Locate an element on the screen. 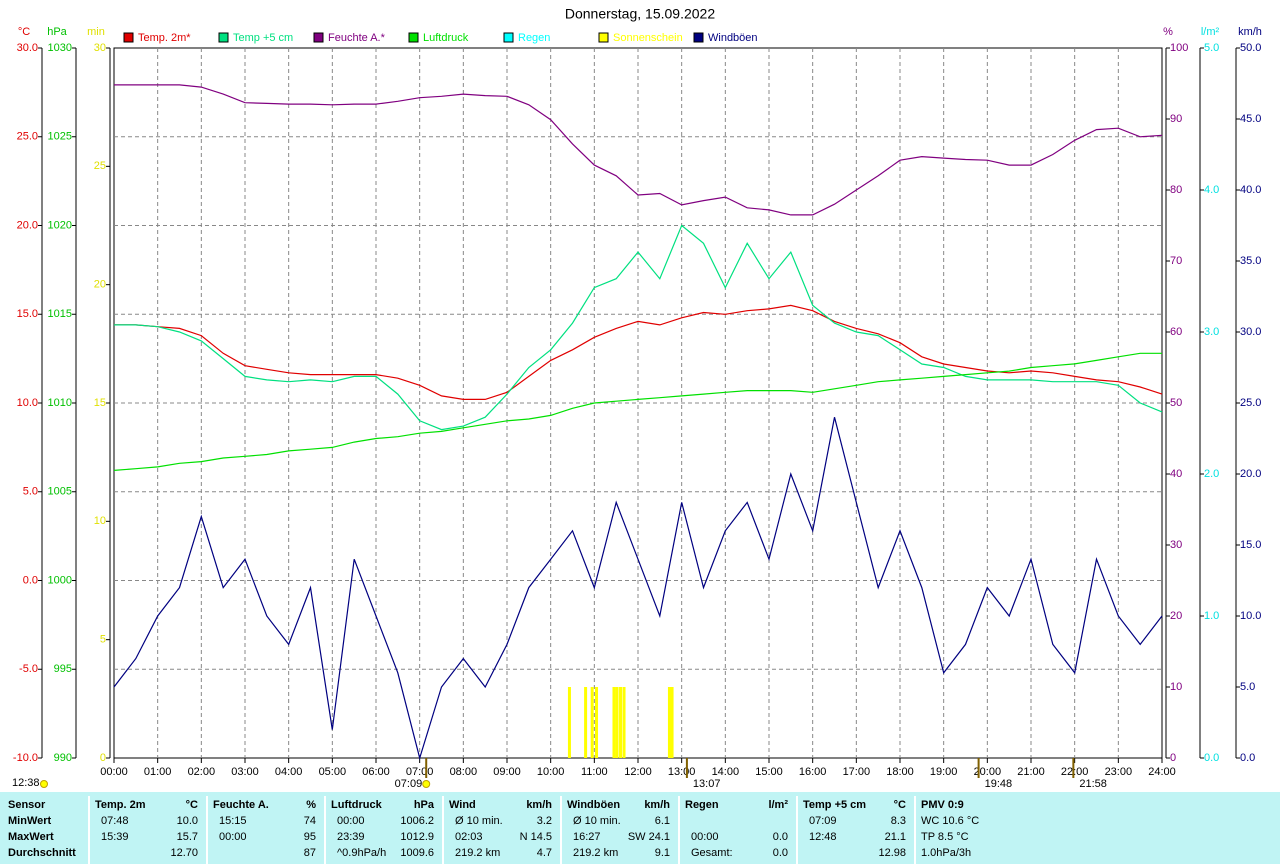 Image resolution: width=1280 pixels, height=864 pixels. y-tick-label: 1020 is located at coordinates (60, 225).